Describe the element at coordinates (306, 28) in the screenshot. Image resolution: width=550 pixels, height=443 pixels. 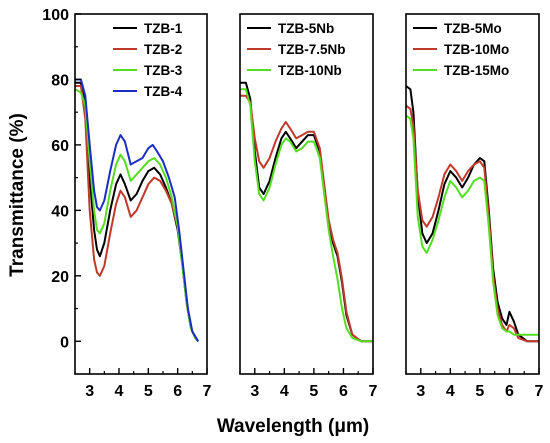
I see `legend-label-TZB-5Nb: TZB-5Nb` at that location.